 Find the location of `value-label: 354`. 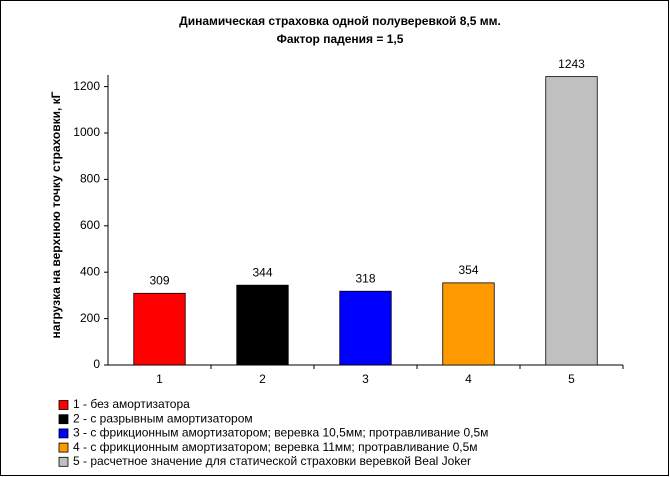

value-label: 354 is located at coordinates (468, 270).